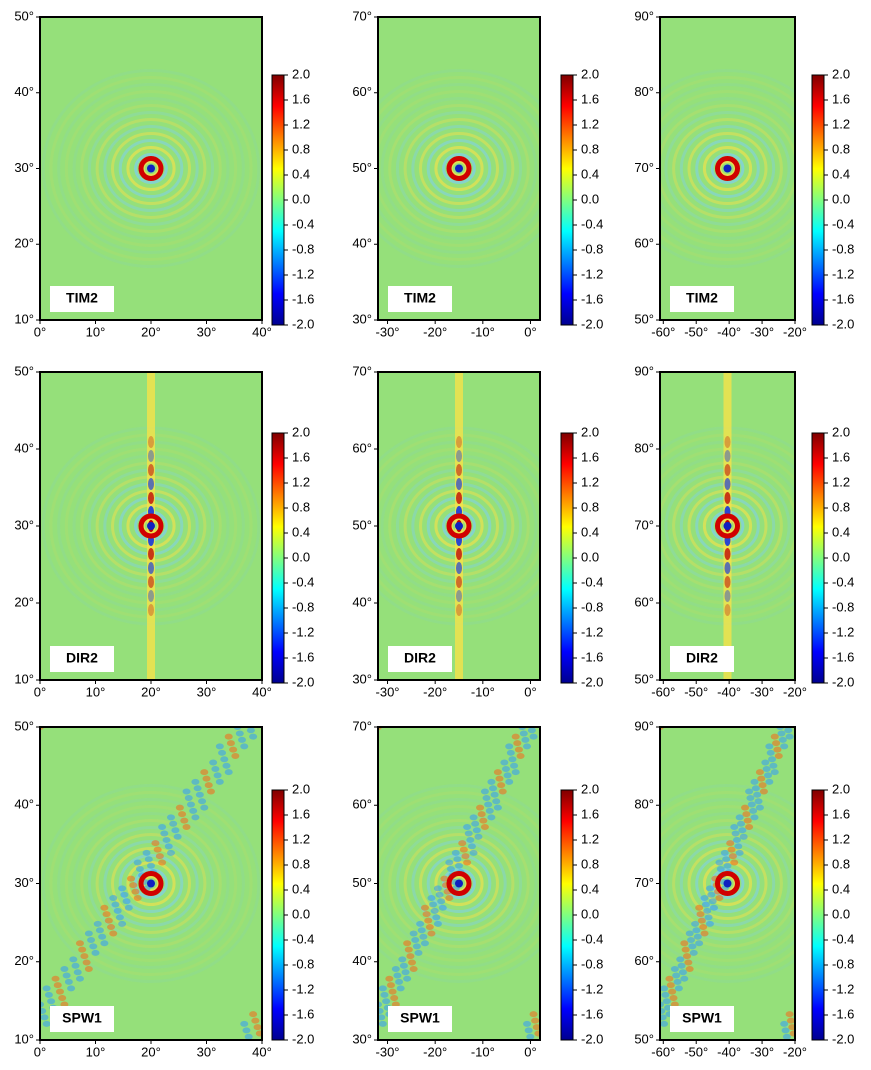 This screenshot has width=871, height=1070. Describe the element at coordinates (459, 526) in the screenshot. I see `center-core` at that location.